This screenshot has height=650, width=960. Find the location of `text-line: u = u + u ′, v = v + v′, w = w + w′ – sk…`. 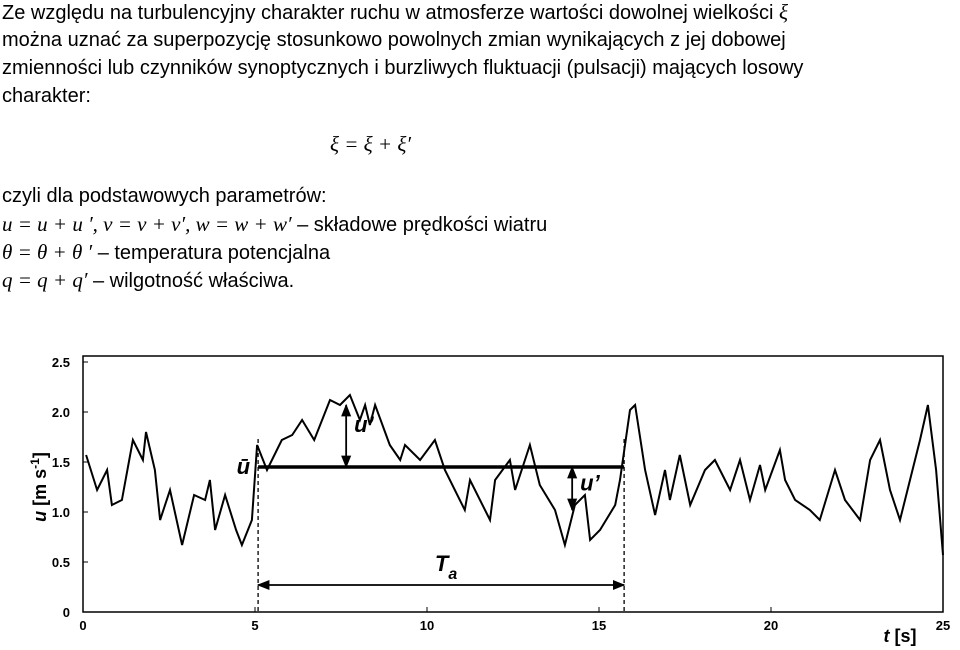

text-line: u = u + u ′, v = v + v′, w = w + w′ – sk… is located at coordinates (274, 224).